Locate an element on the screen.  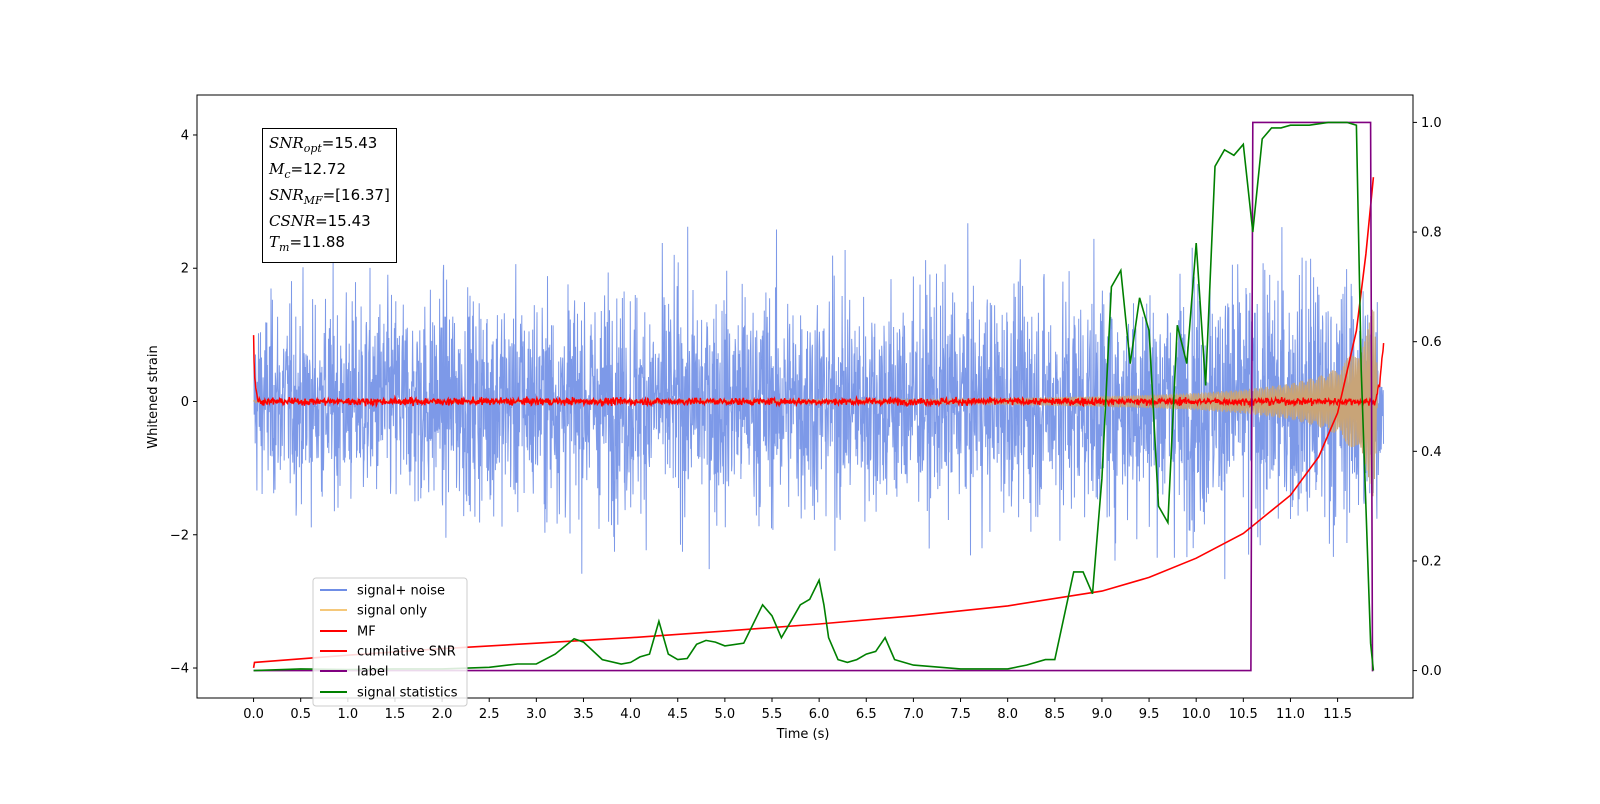
y-tick-label: 2 is located at coordinates (185, 269).